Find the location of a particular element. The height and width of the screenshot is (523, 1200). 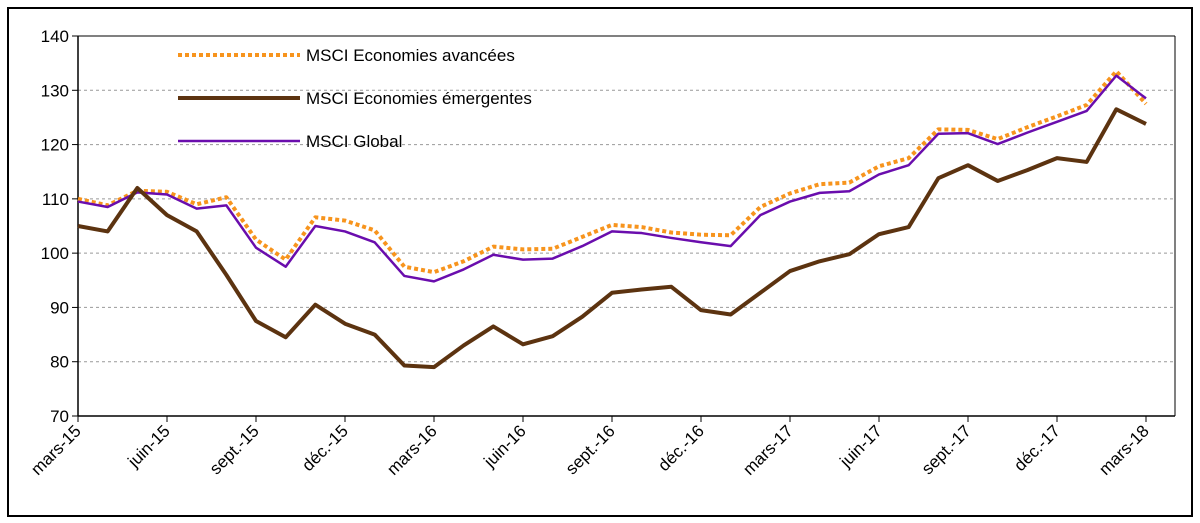

y-tick-label: 80 is located at coordinates (59, 362).